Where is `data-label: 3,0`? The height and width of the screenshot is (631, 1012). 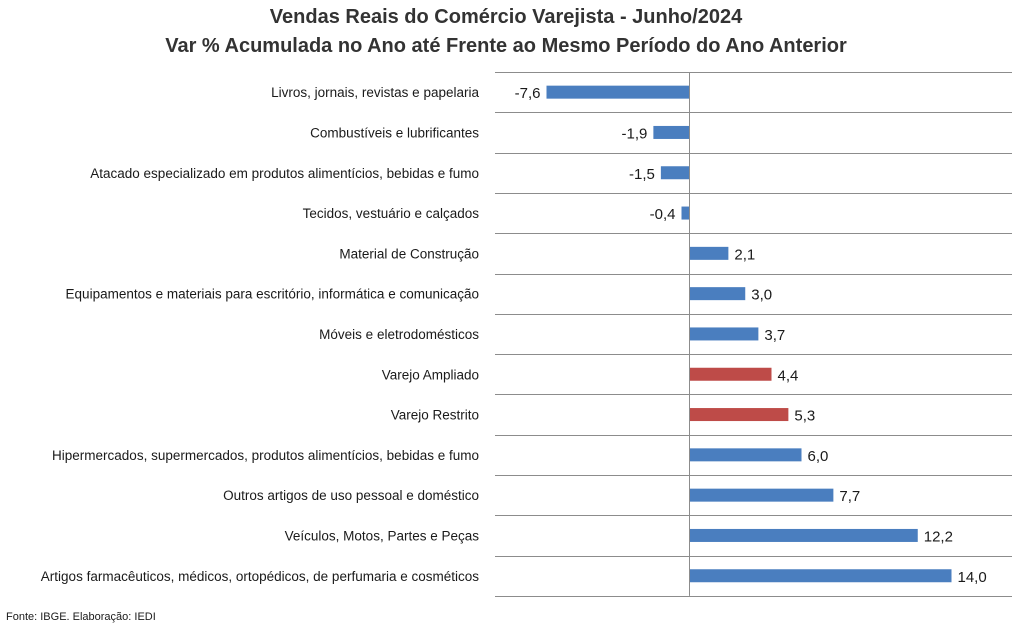 data-label: 3,0 is located at coordinates (761, 295).